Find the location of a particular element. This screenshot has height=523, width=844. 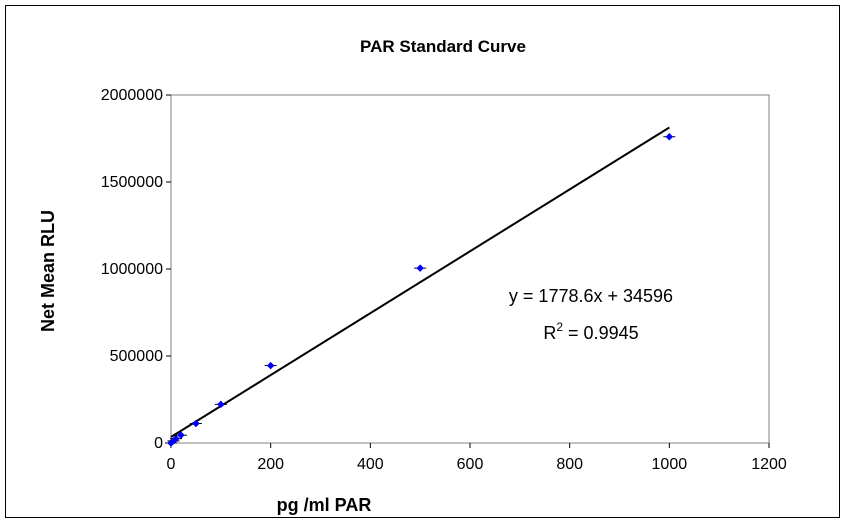

y-axis-ticks: 0 500000 1000000 1500000 2000000 is located at coordinates (136, 269).